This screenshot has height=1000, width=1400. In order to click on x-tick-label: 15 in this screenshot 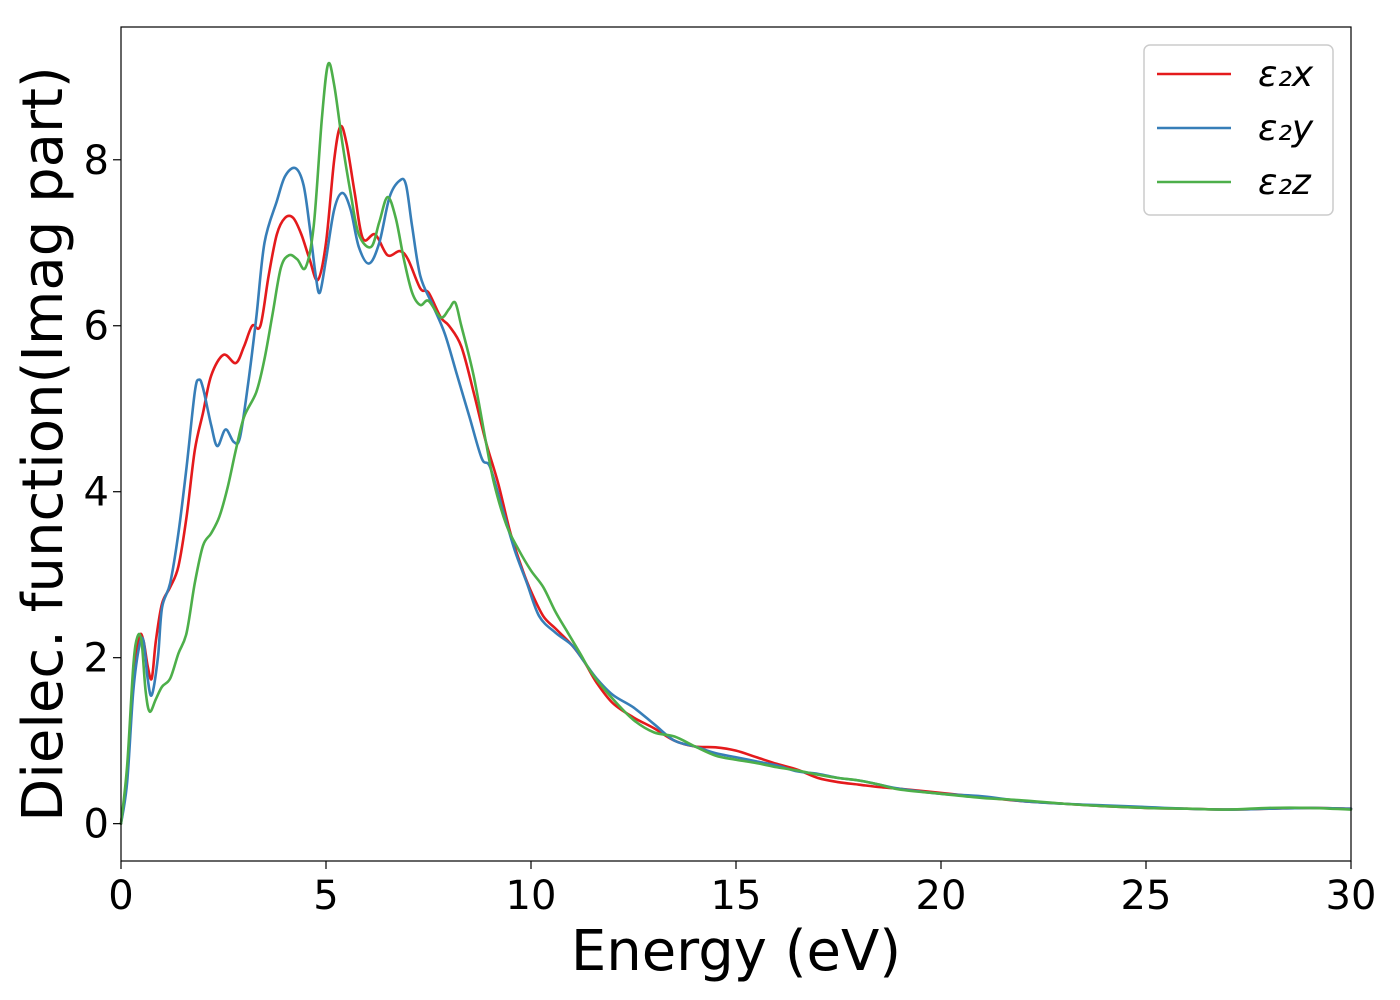, I will do `click(736, 896)`.